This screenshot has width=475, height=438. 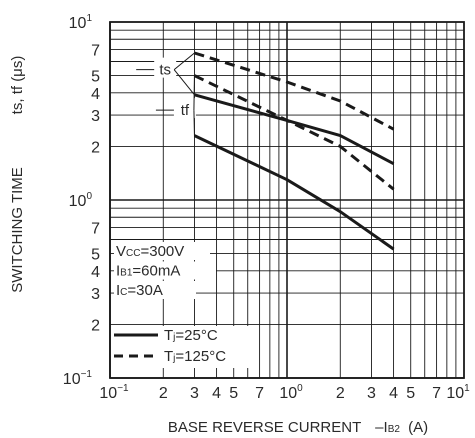 I want to click on y-tick-label: 10⁻¹, so click(x=78, y=378).